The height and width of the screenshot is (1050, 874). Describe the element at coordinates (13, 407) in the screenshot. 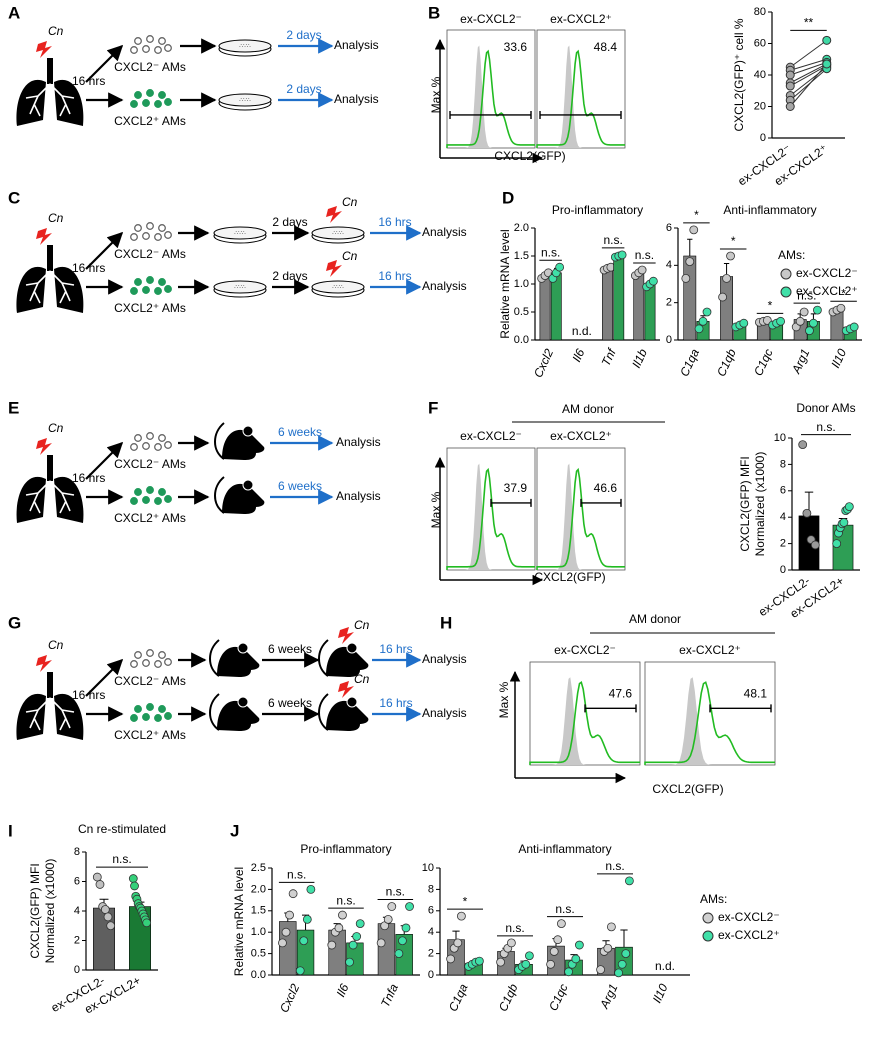

I see `panel-label: E` at that location.